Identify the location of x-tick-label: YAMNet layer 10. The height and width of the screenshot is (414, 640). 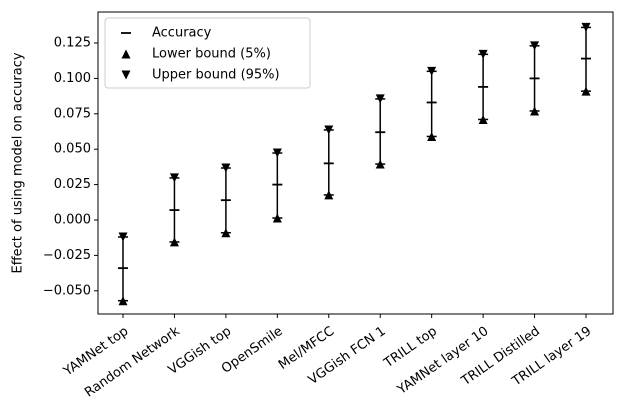
(442, 361).